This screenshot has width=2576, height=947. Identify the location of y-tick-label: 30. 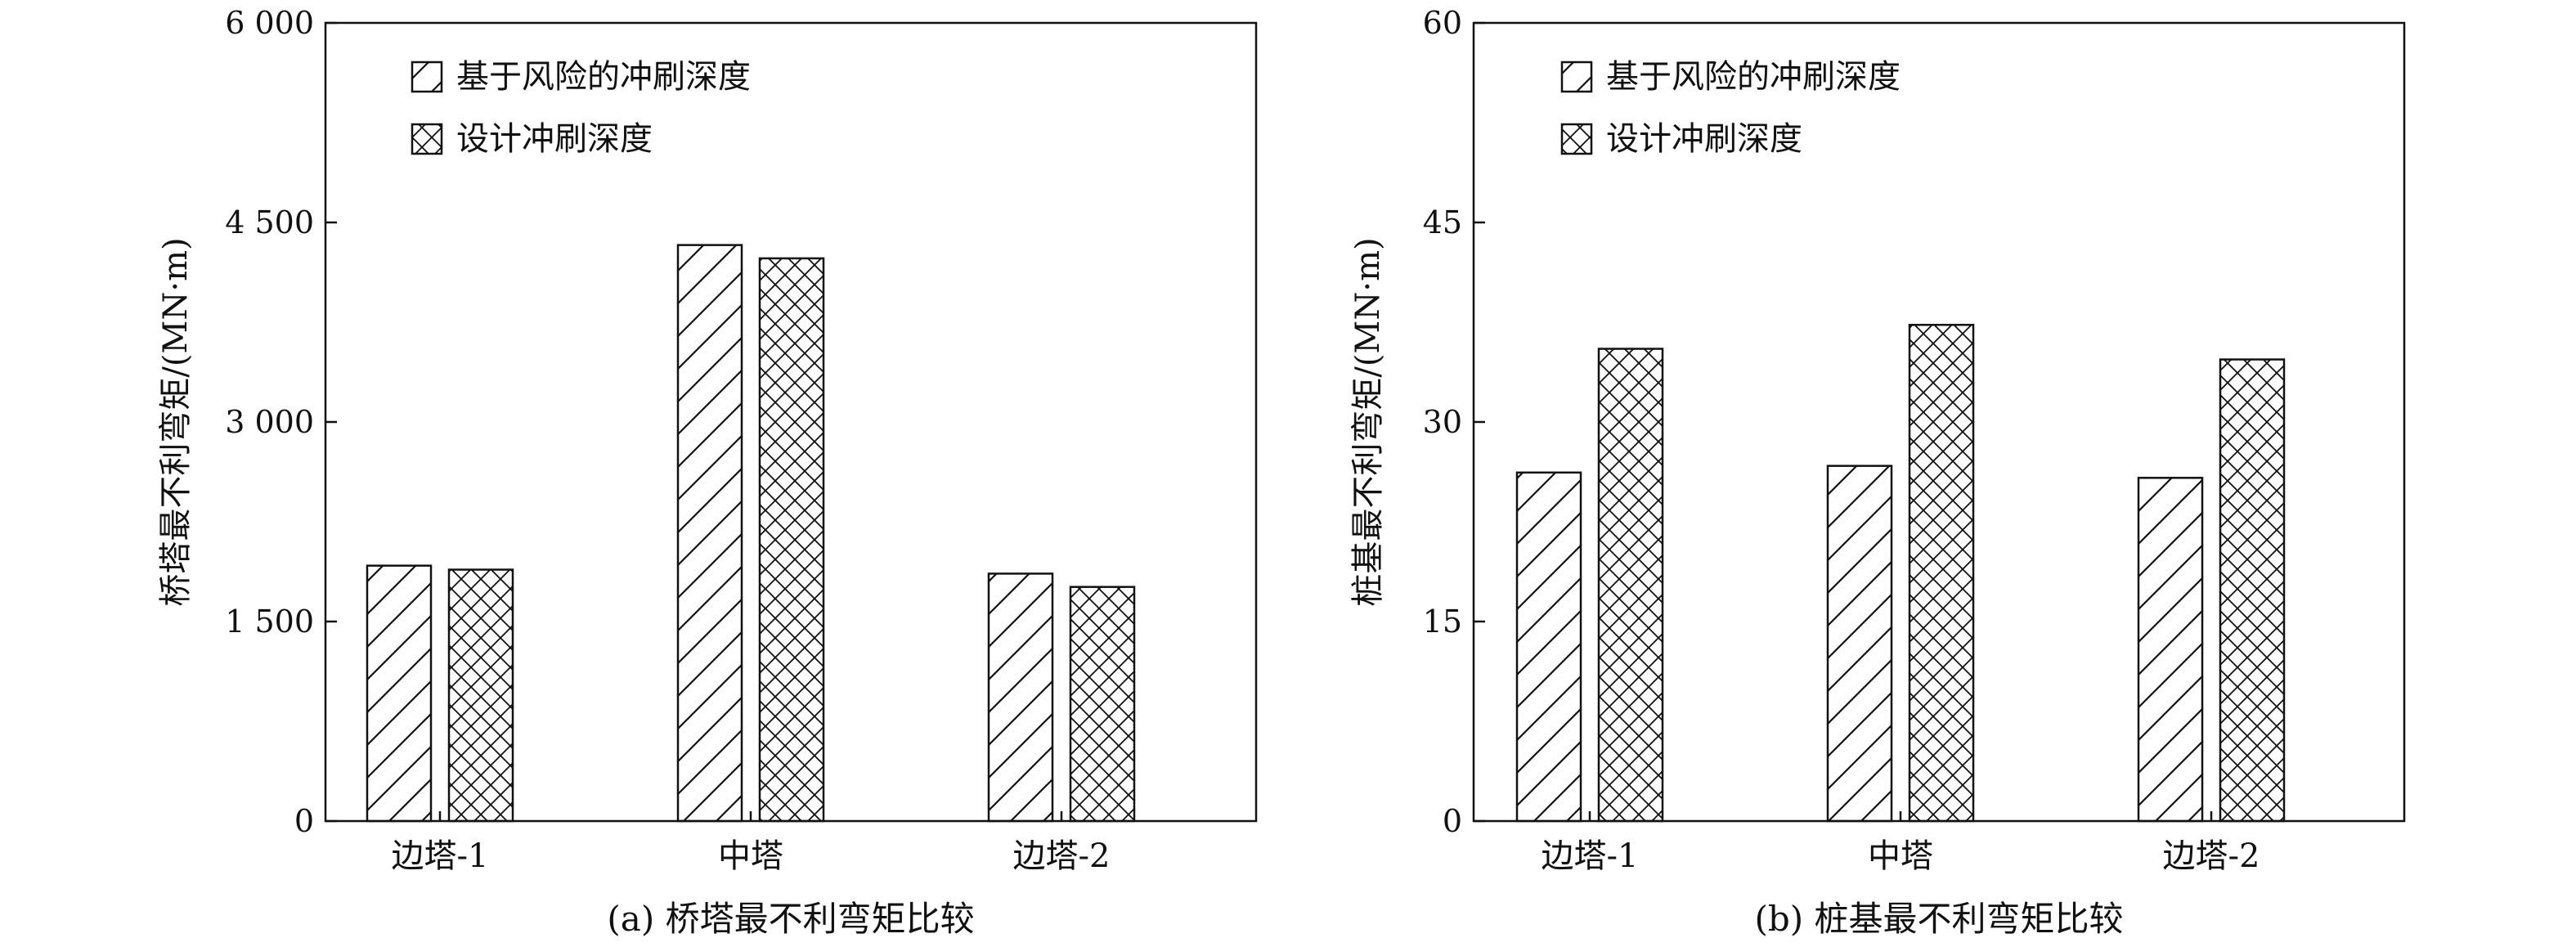
(1442, 422).